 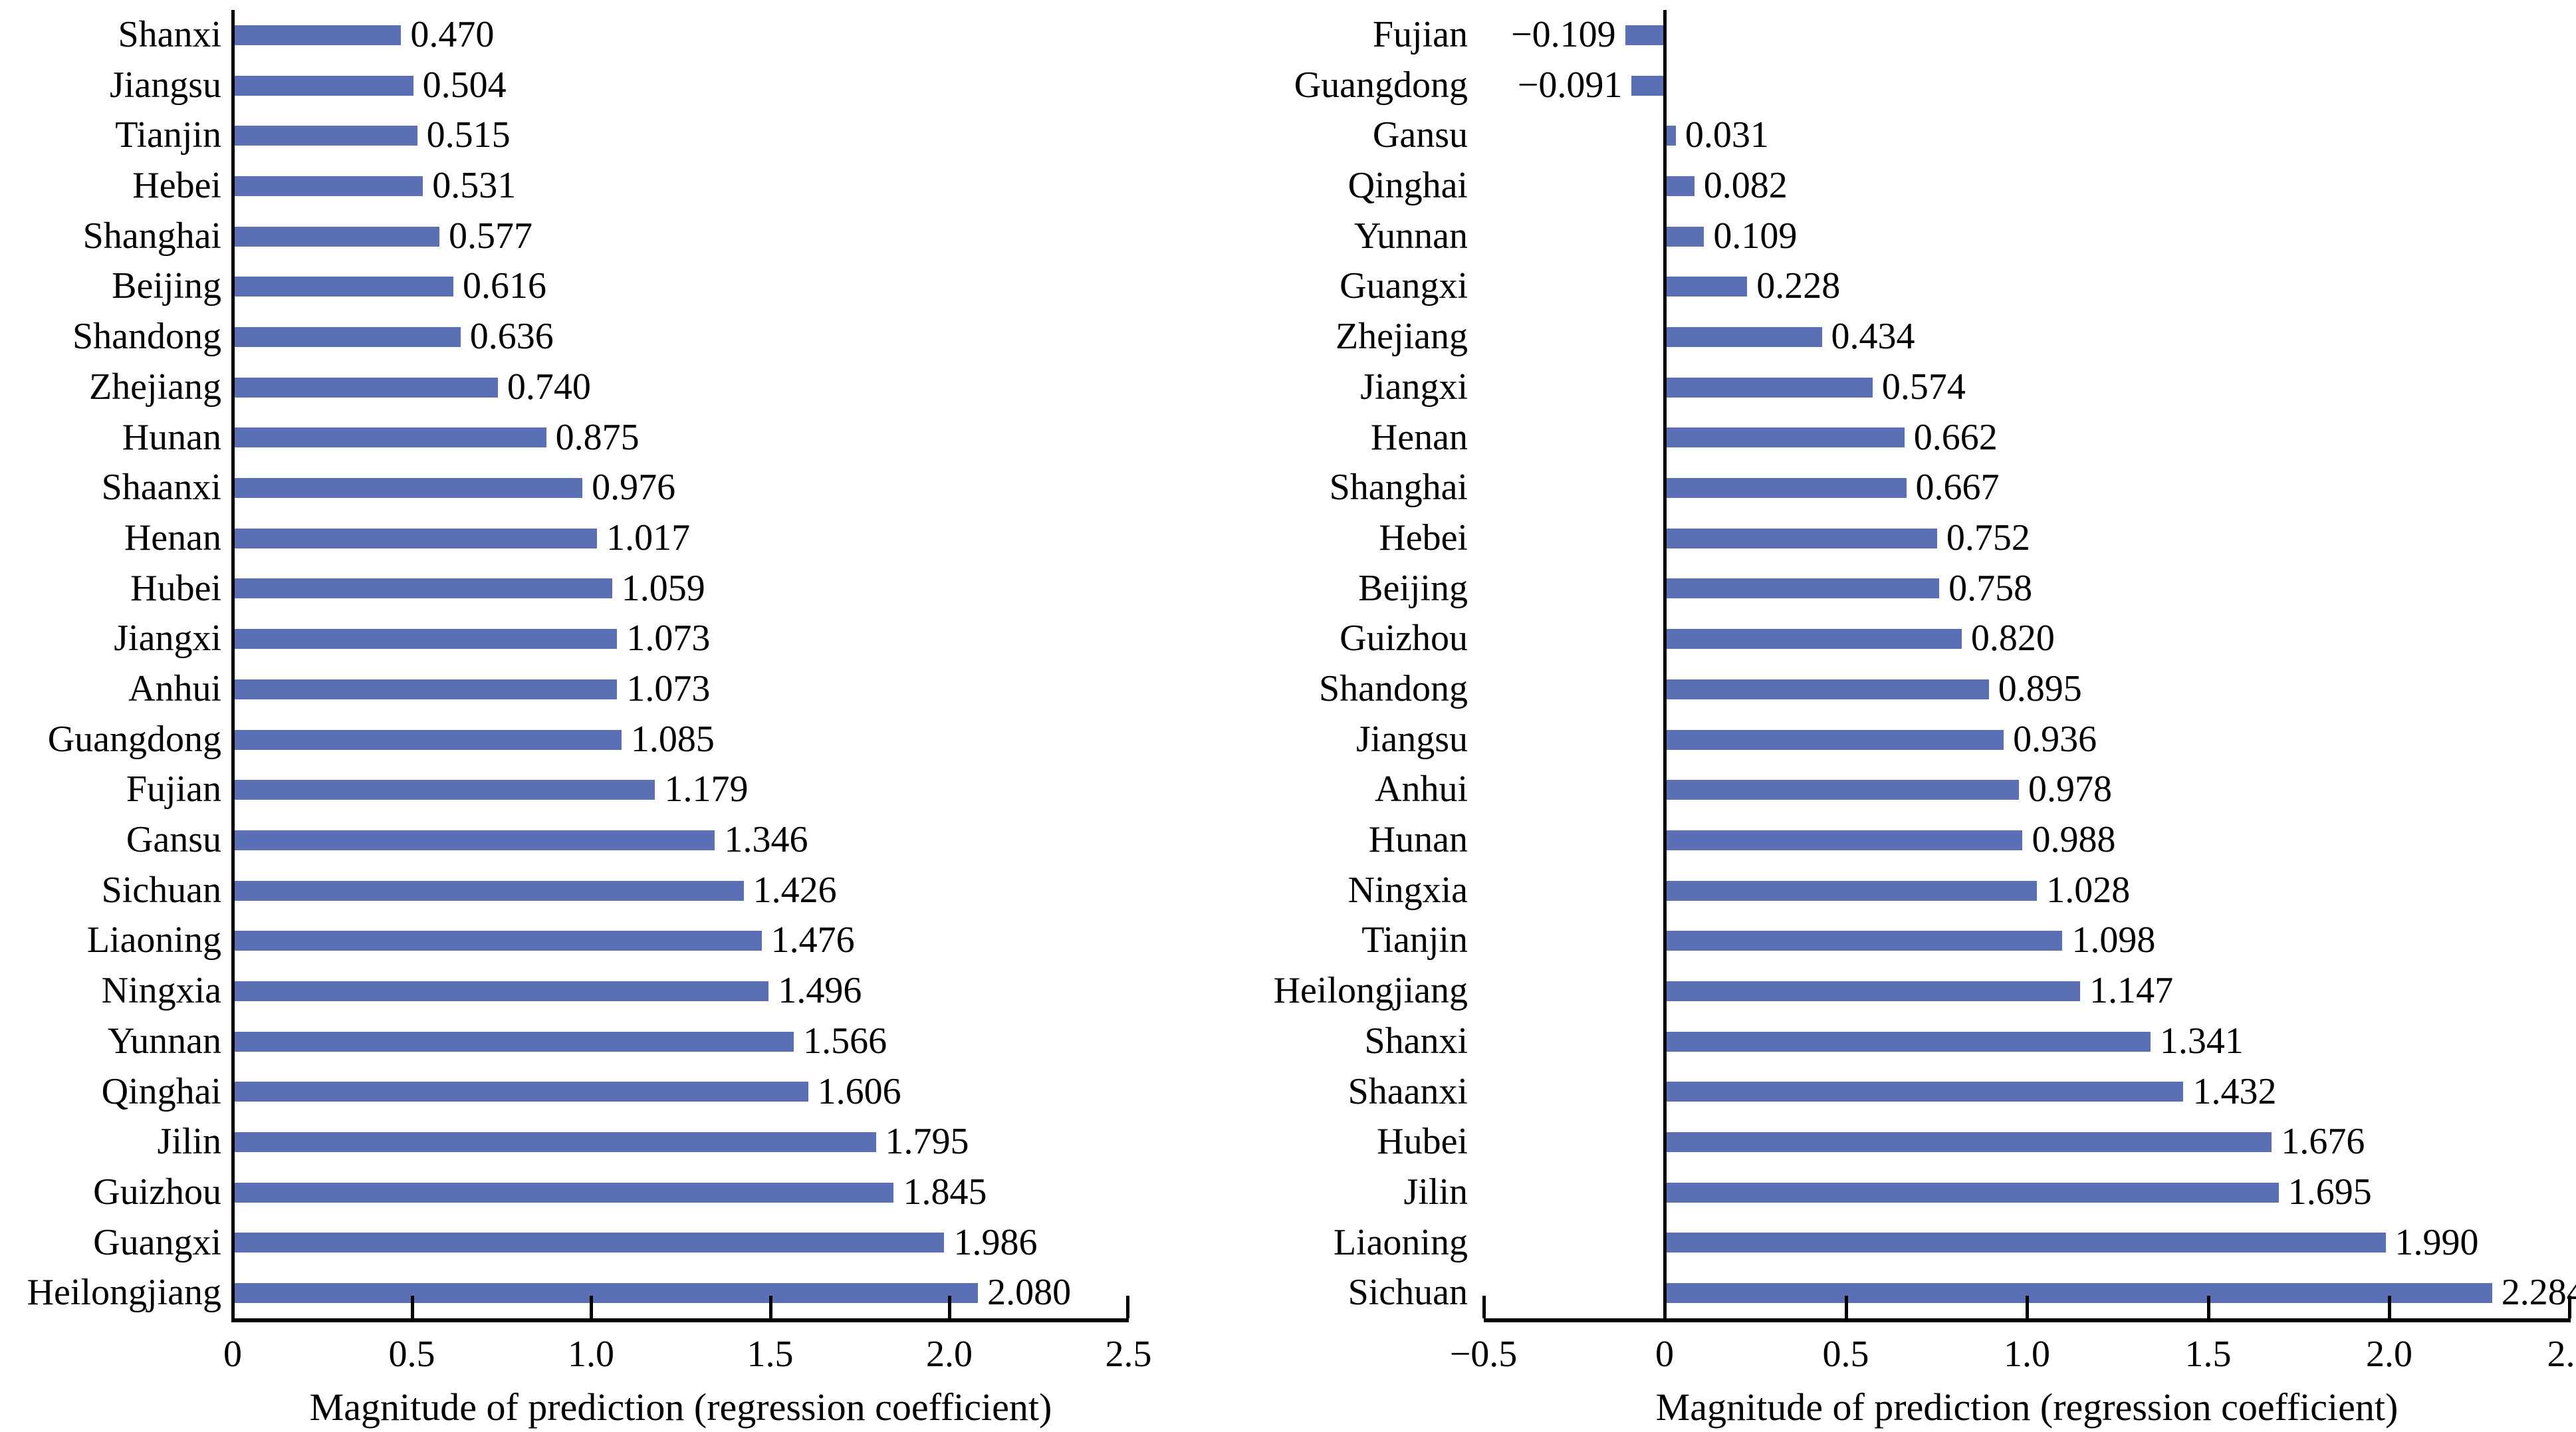 I want to click on category-label: Shandong, so click(x=146, y=337).